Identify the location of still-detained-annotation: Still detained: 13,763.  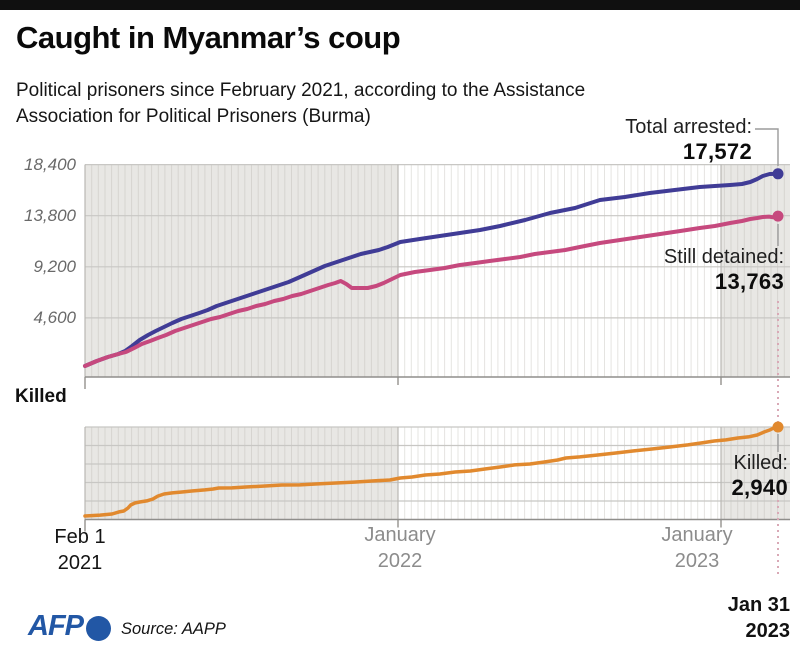
(724, 270).